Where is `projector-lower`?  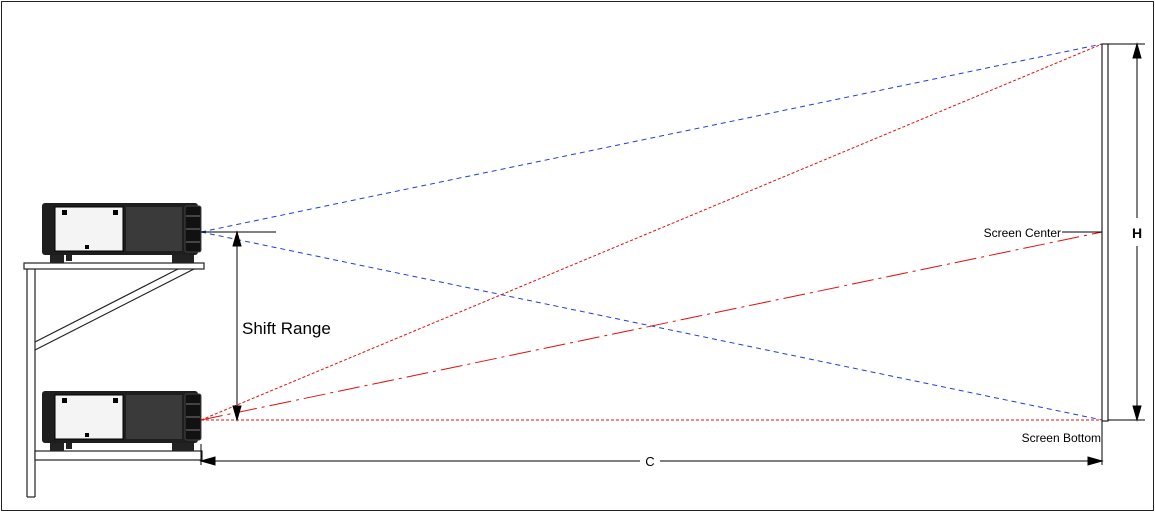 projector-lower is located at coordinates (122, 421).